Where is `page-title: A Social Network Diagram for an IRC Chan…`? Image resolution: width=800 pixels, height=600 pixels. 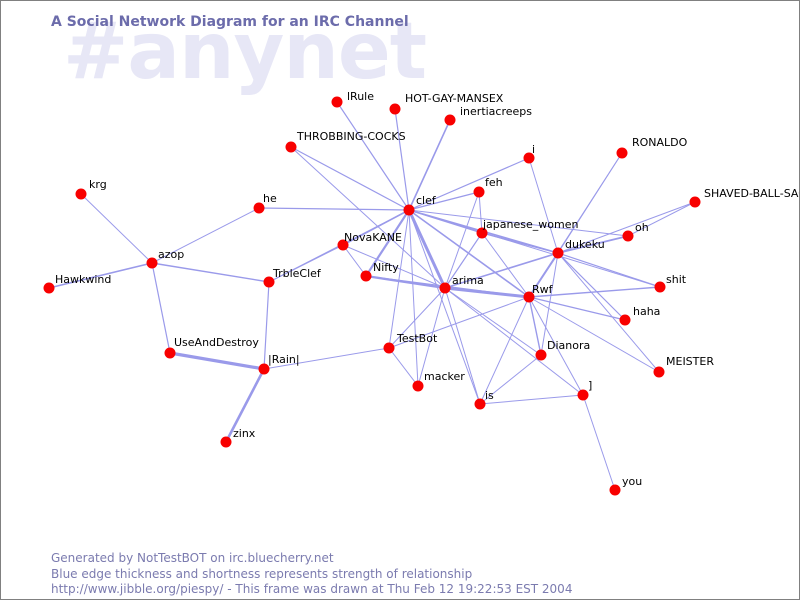
page-title: A Social Network Diagram for an IRC Chan… is located at coordinates (230, 22).